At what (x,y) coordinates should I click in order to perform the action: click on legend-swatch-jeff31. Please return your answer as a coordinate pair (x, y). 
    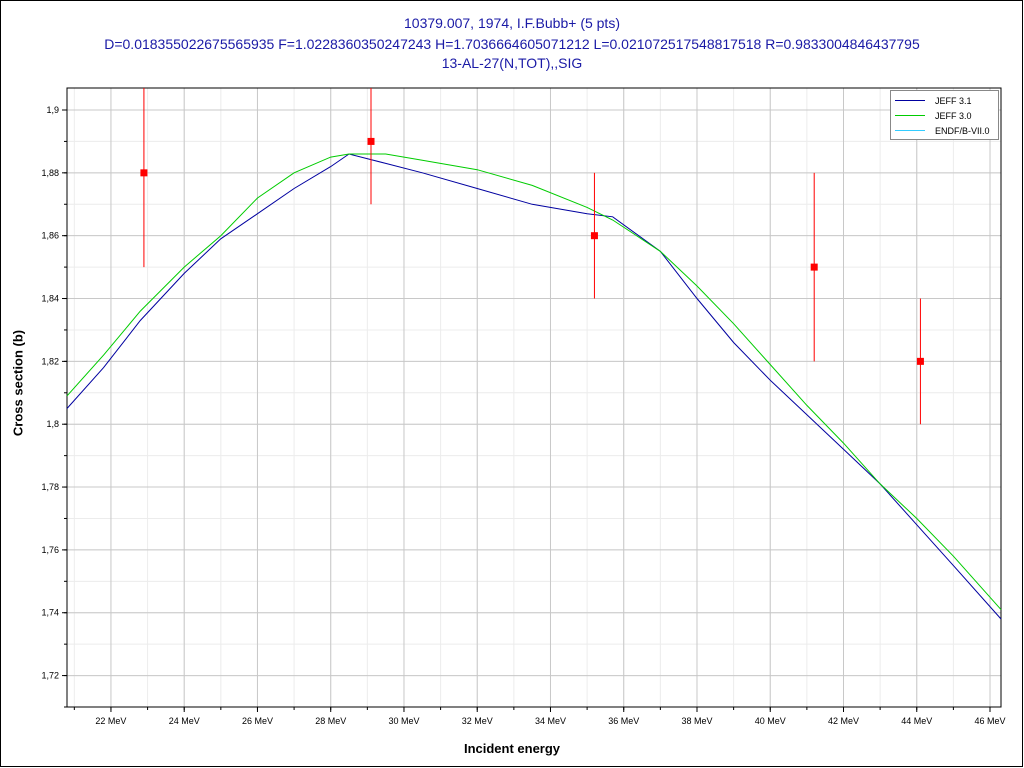
    Looking at the image, I should click on (910, 100).